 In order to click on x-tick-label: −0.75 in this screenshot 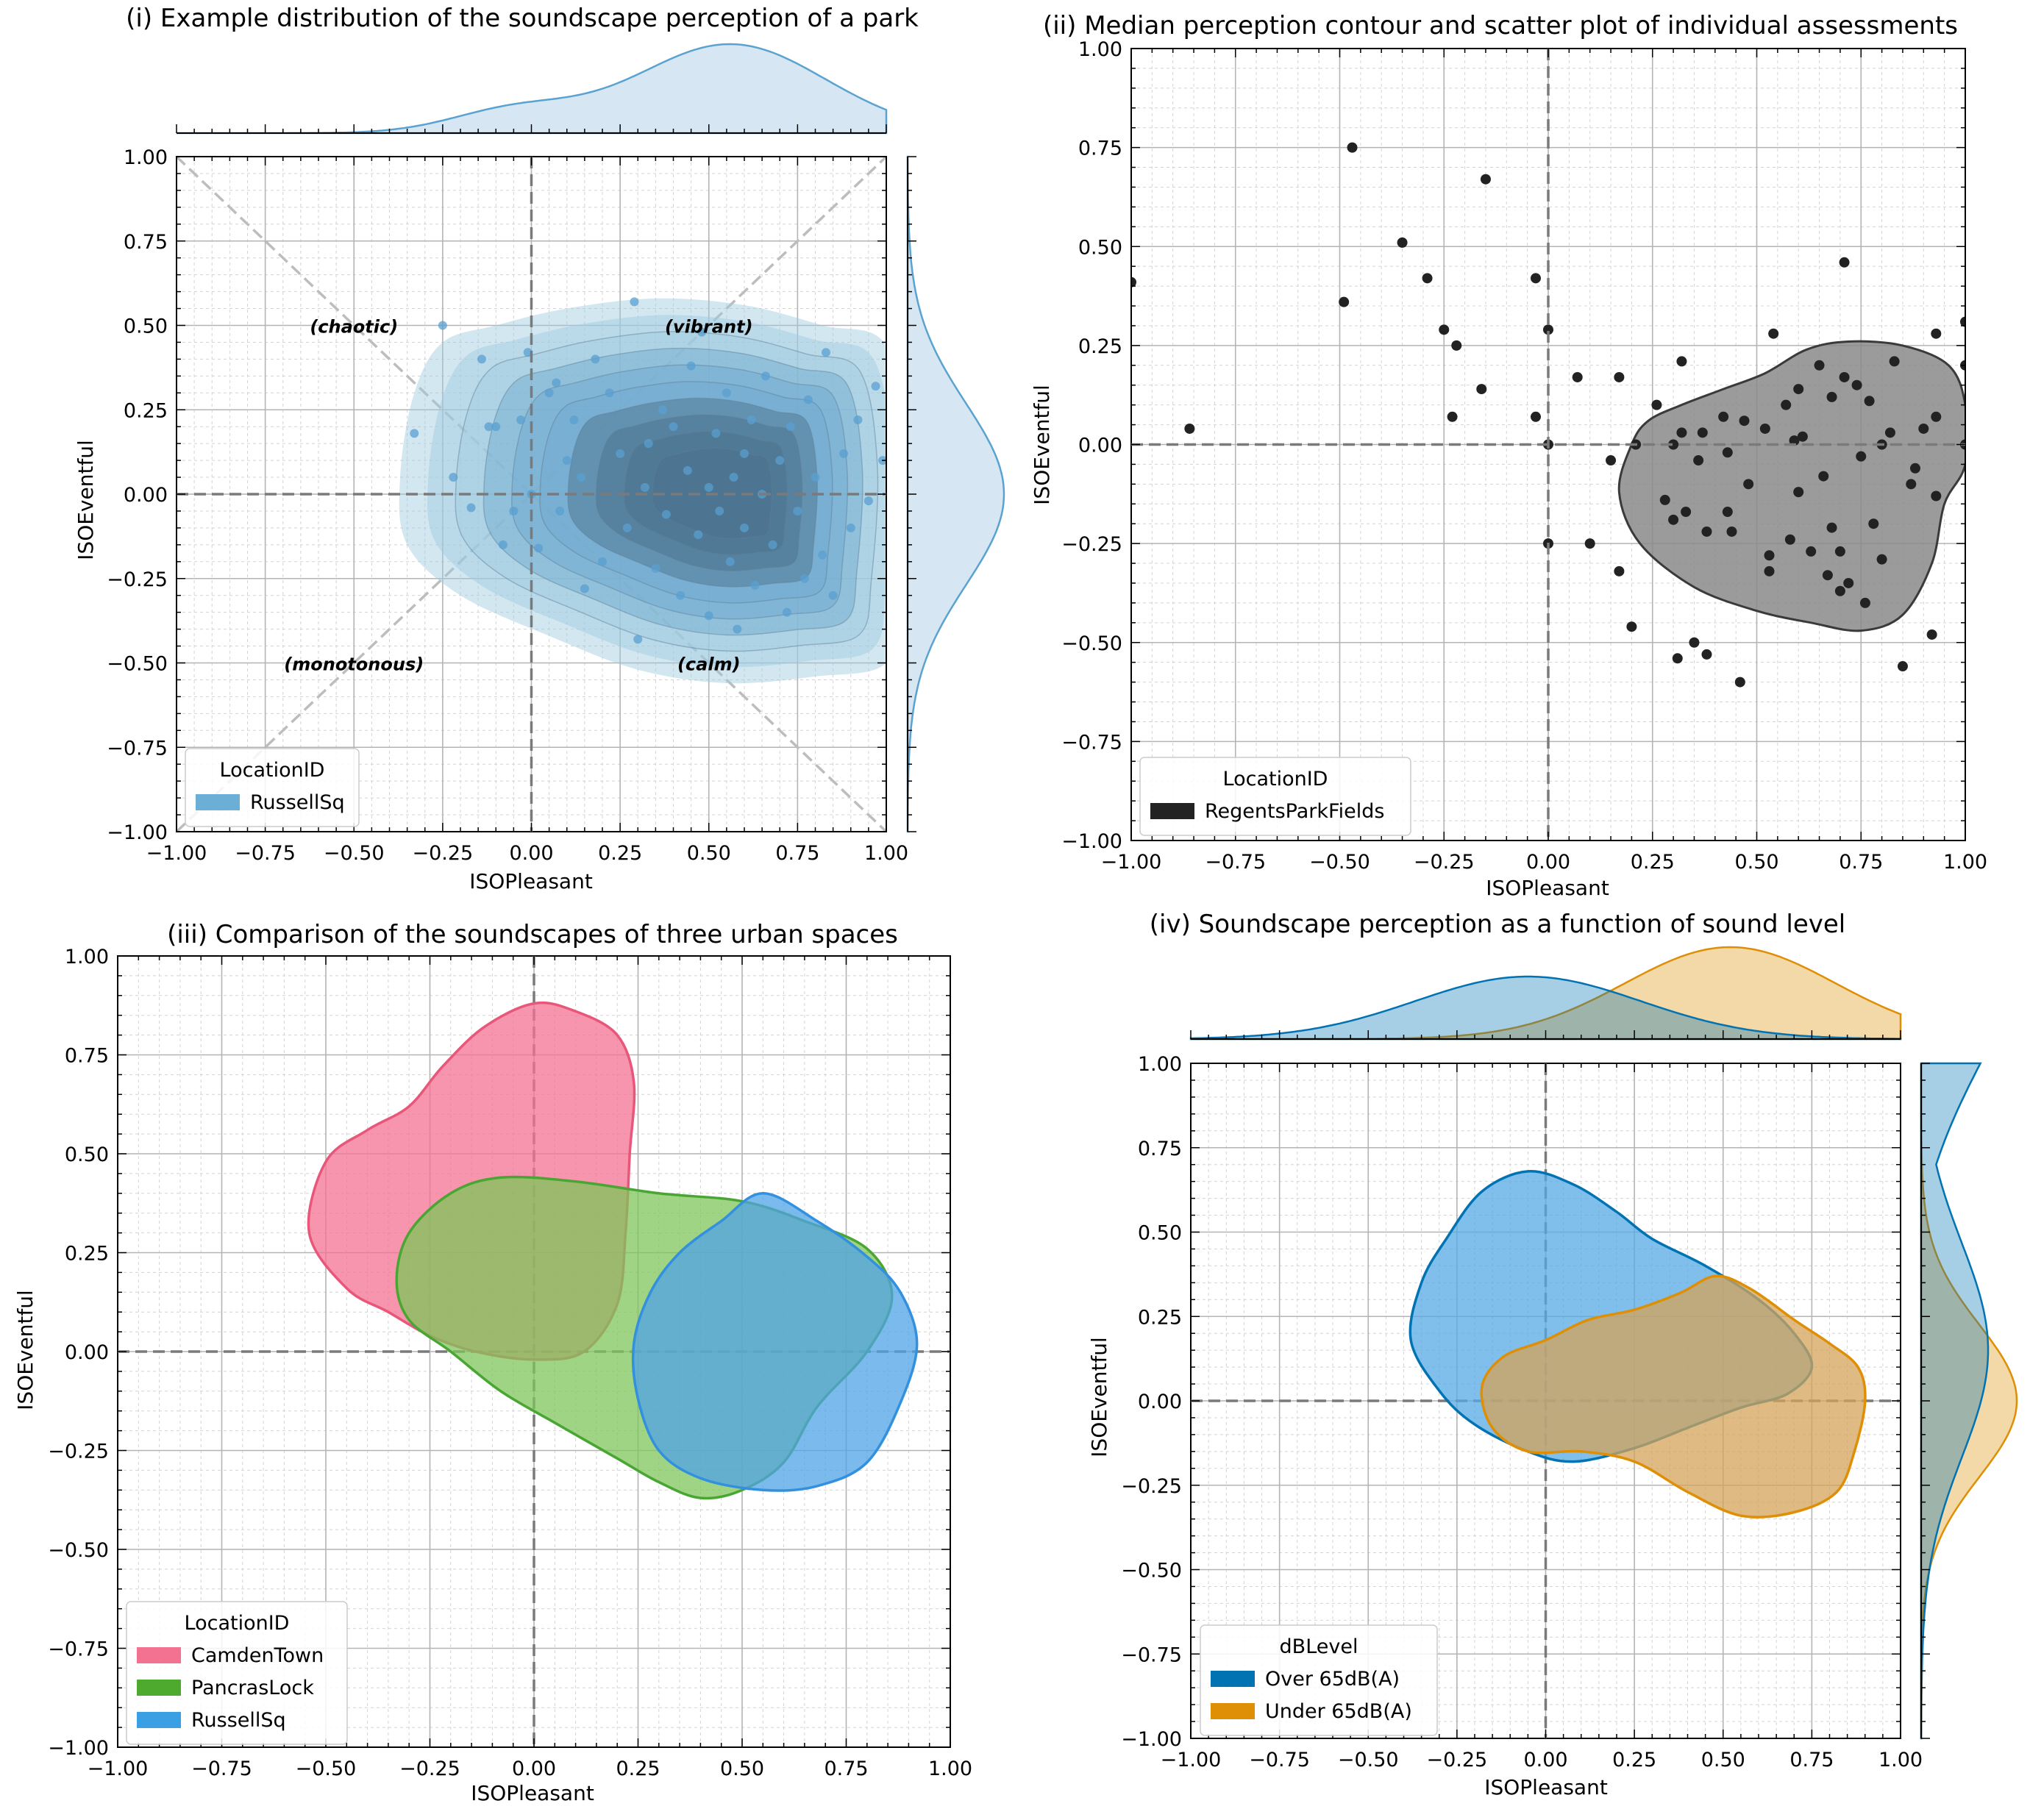, I will do `click(221, 1768)`.